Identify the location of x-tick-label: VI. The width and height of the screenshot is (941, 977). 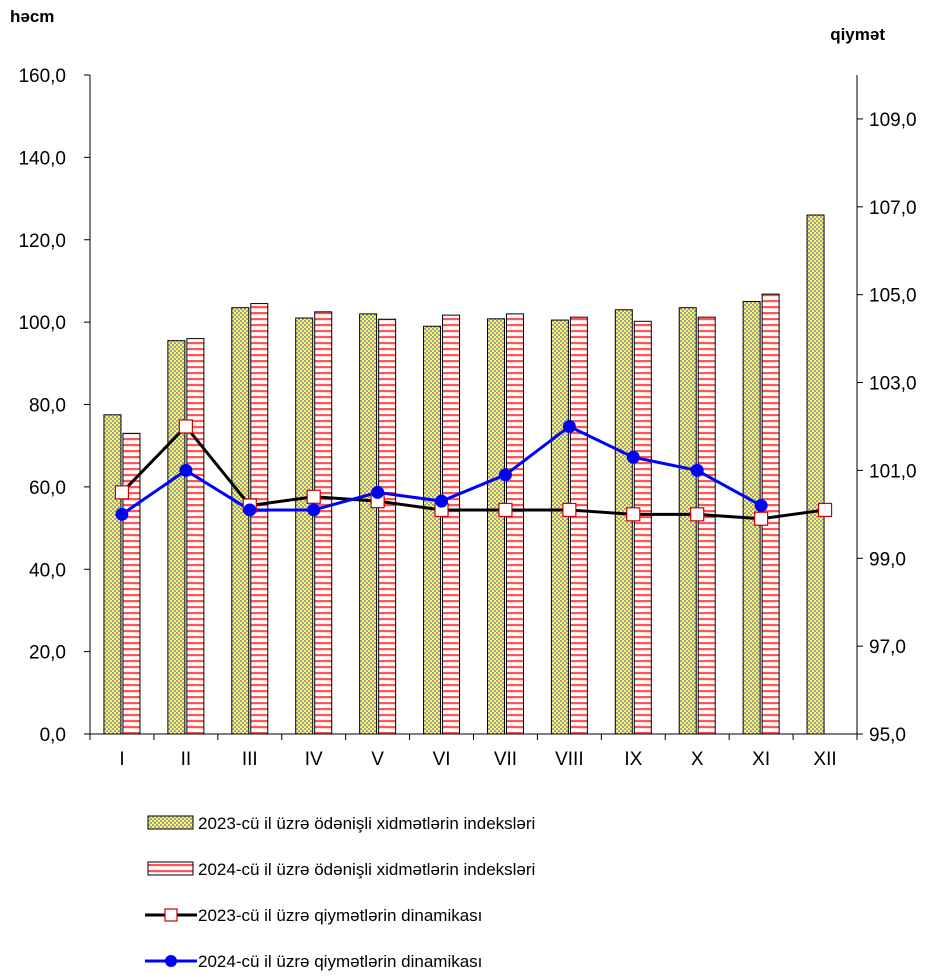
(442, 759).